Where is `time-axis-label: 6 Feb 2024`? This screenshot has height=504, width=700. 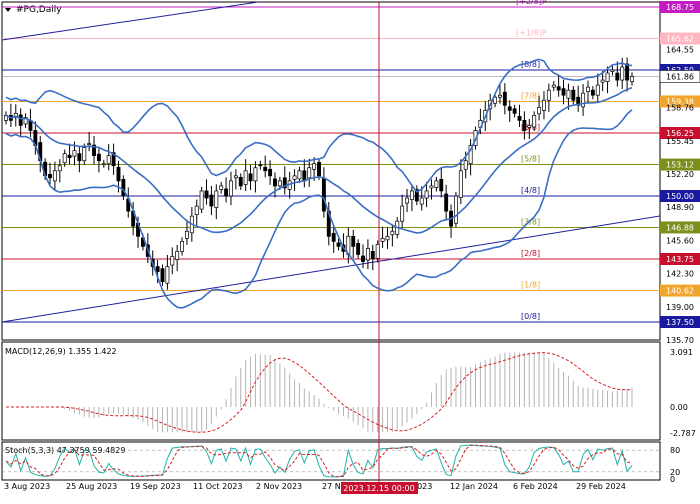 time-axis-label: 6 Feb 2024 is located at coordinates (535, 486).